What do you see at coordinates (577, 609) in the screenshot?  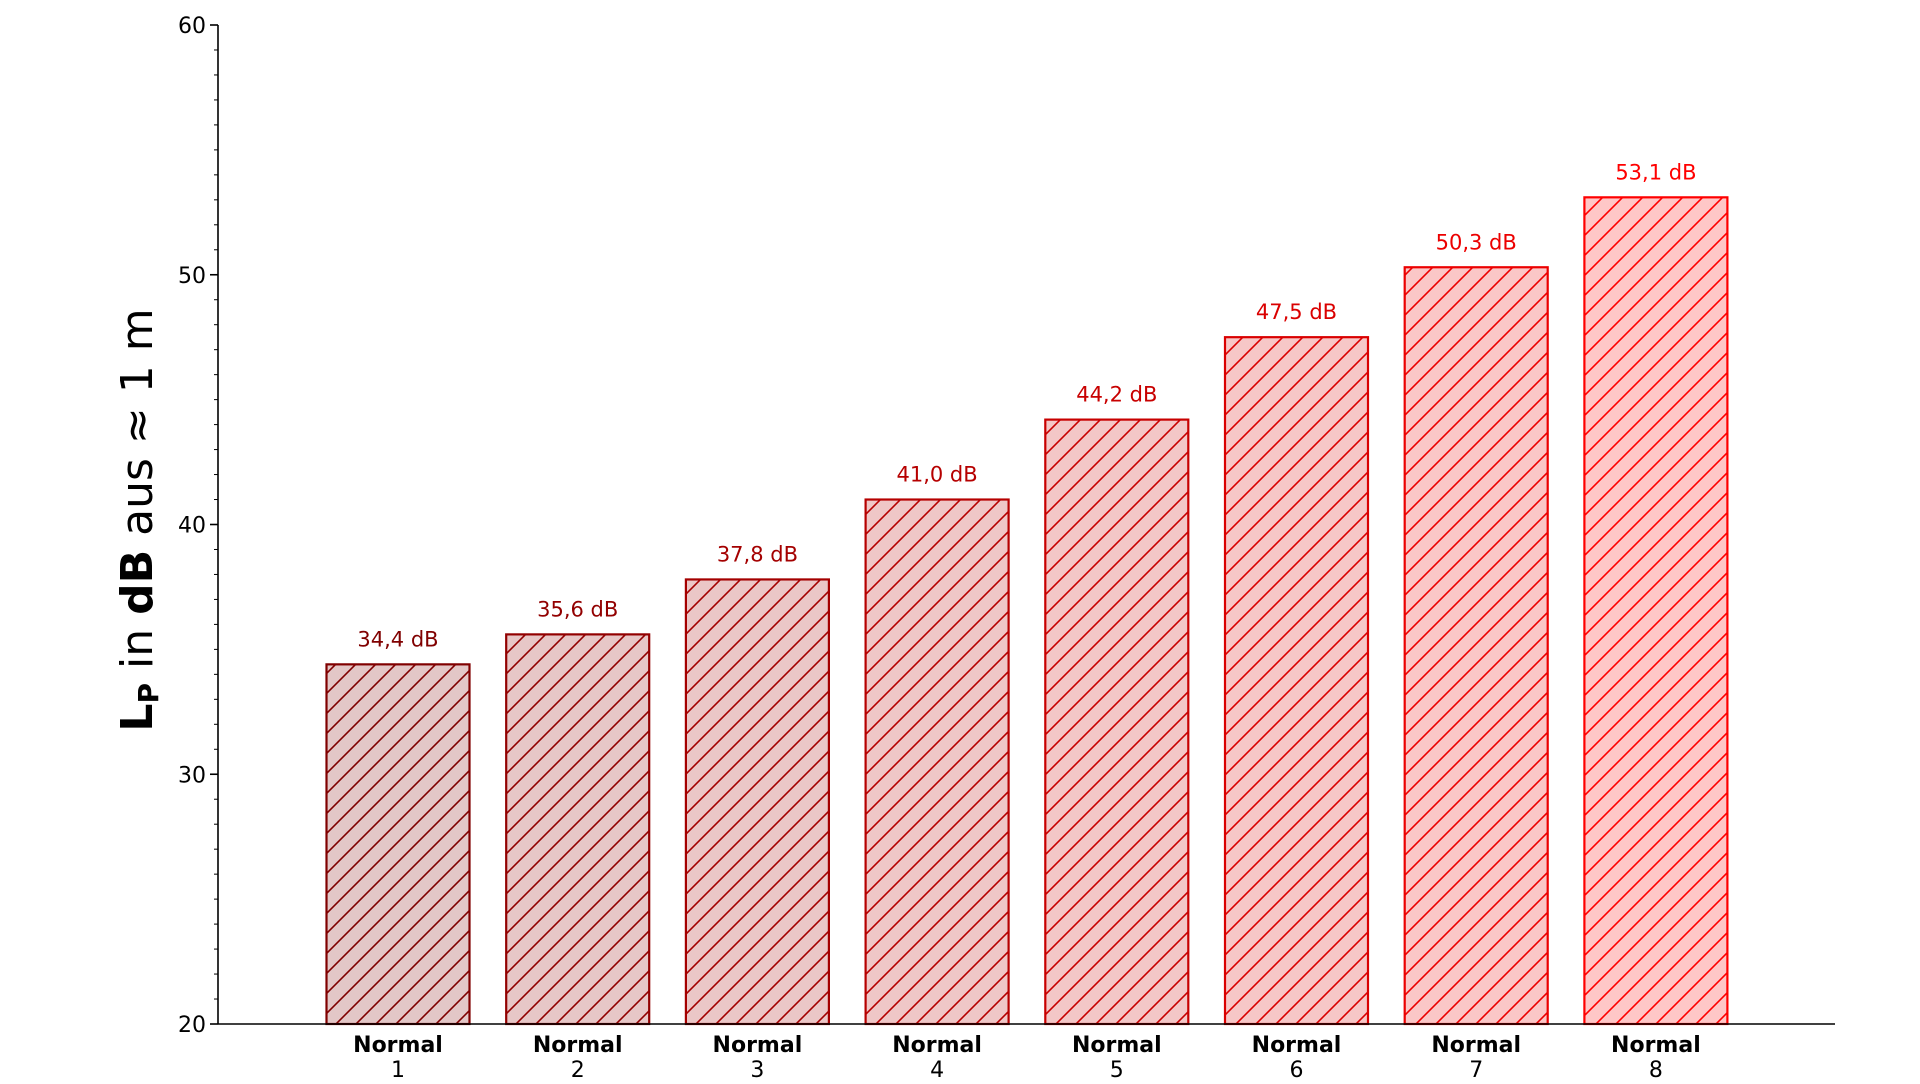 I see `data-label-2: 35,6 dB` at bounding box center [577, 609].